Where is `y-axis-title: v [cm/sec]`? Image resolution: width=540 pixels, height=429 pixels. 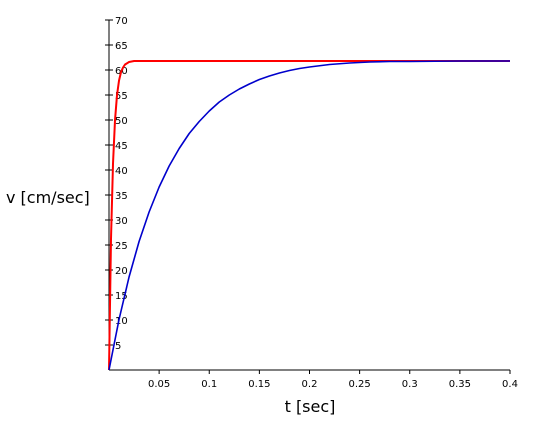
y-axis-title: v [cm/sec] is located at coordinates (48, 197).